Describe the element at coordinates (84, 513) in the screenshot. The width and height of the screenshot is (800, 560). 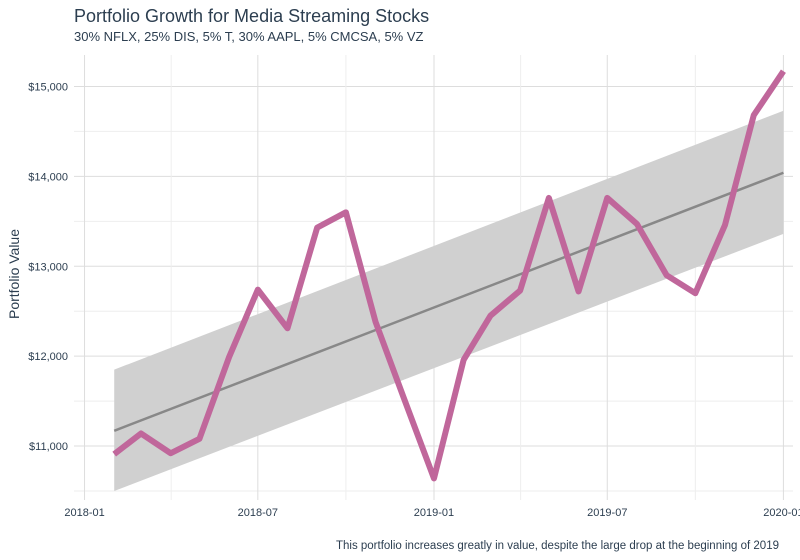
I see `x-tick-label: 2018-01` at that location.